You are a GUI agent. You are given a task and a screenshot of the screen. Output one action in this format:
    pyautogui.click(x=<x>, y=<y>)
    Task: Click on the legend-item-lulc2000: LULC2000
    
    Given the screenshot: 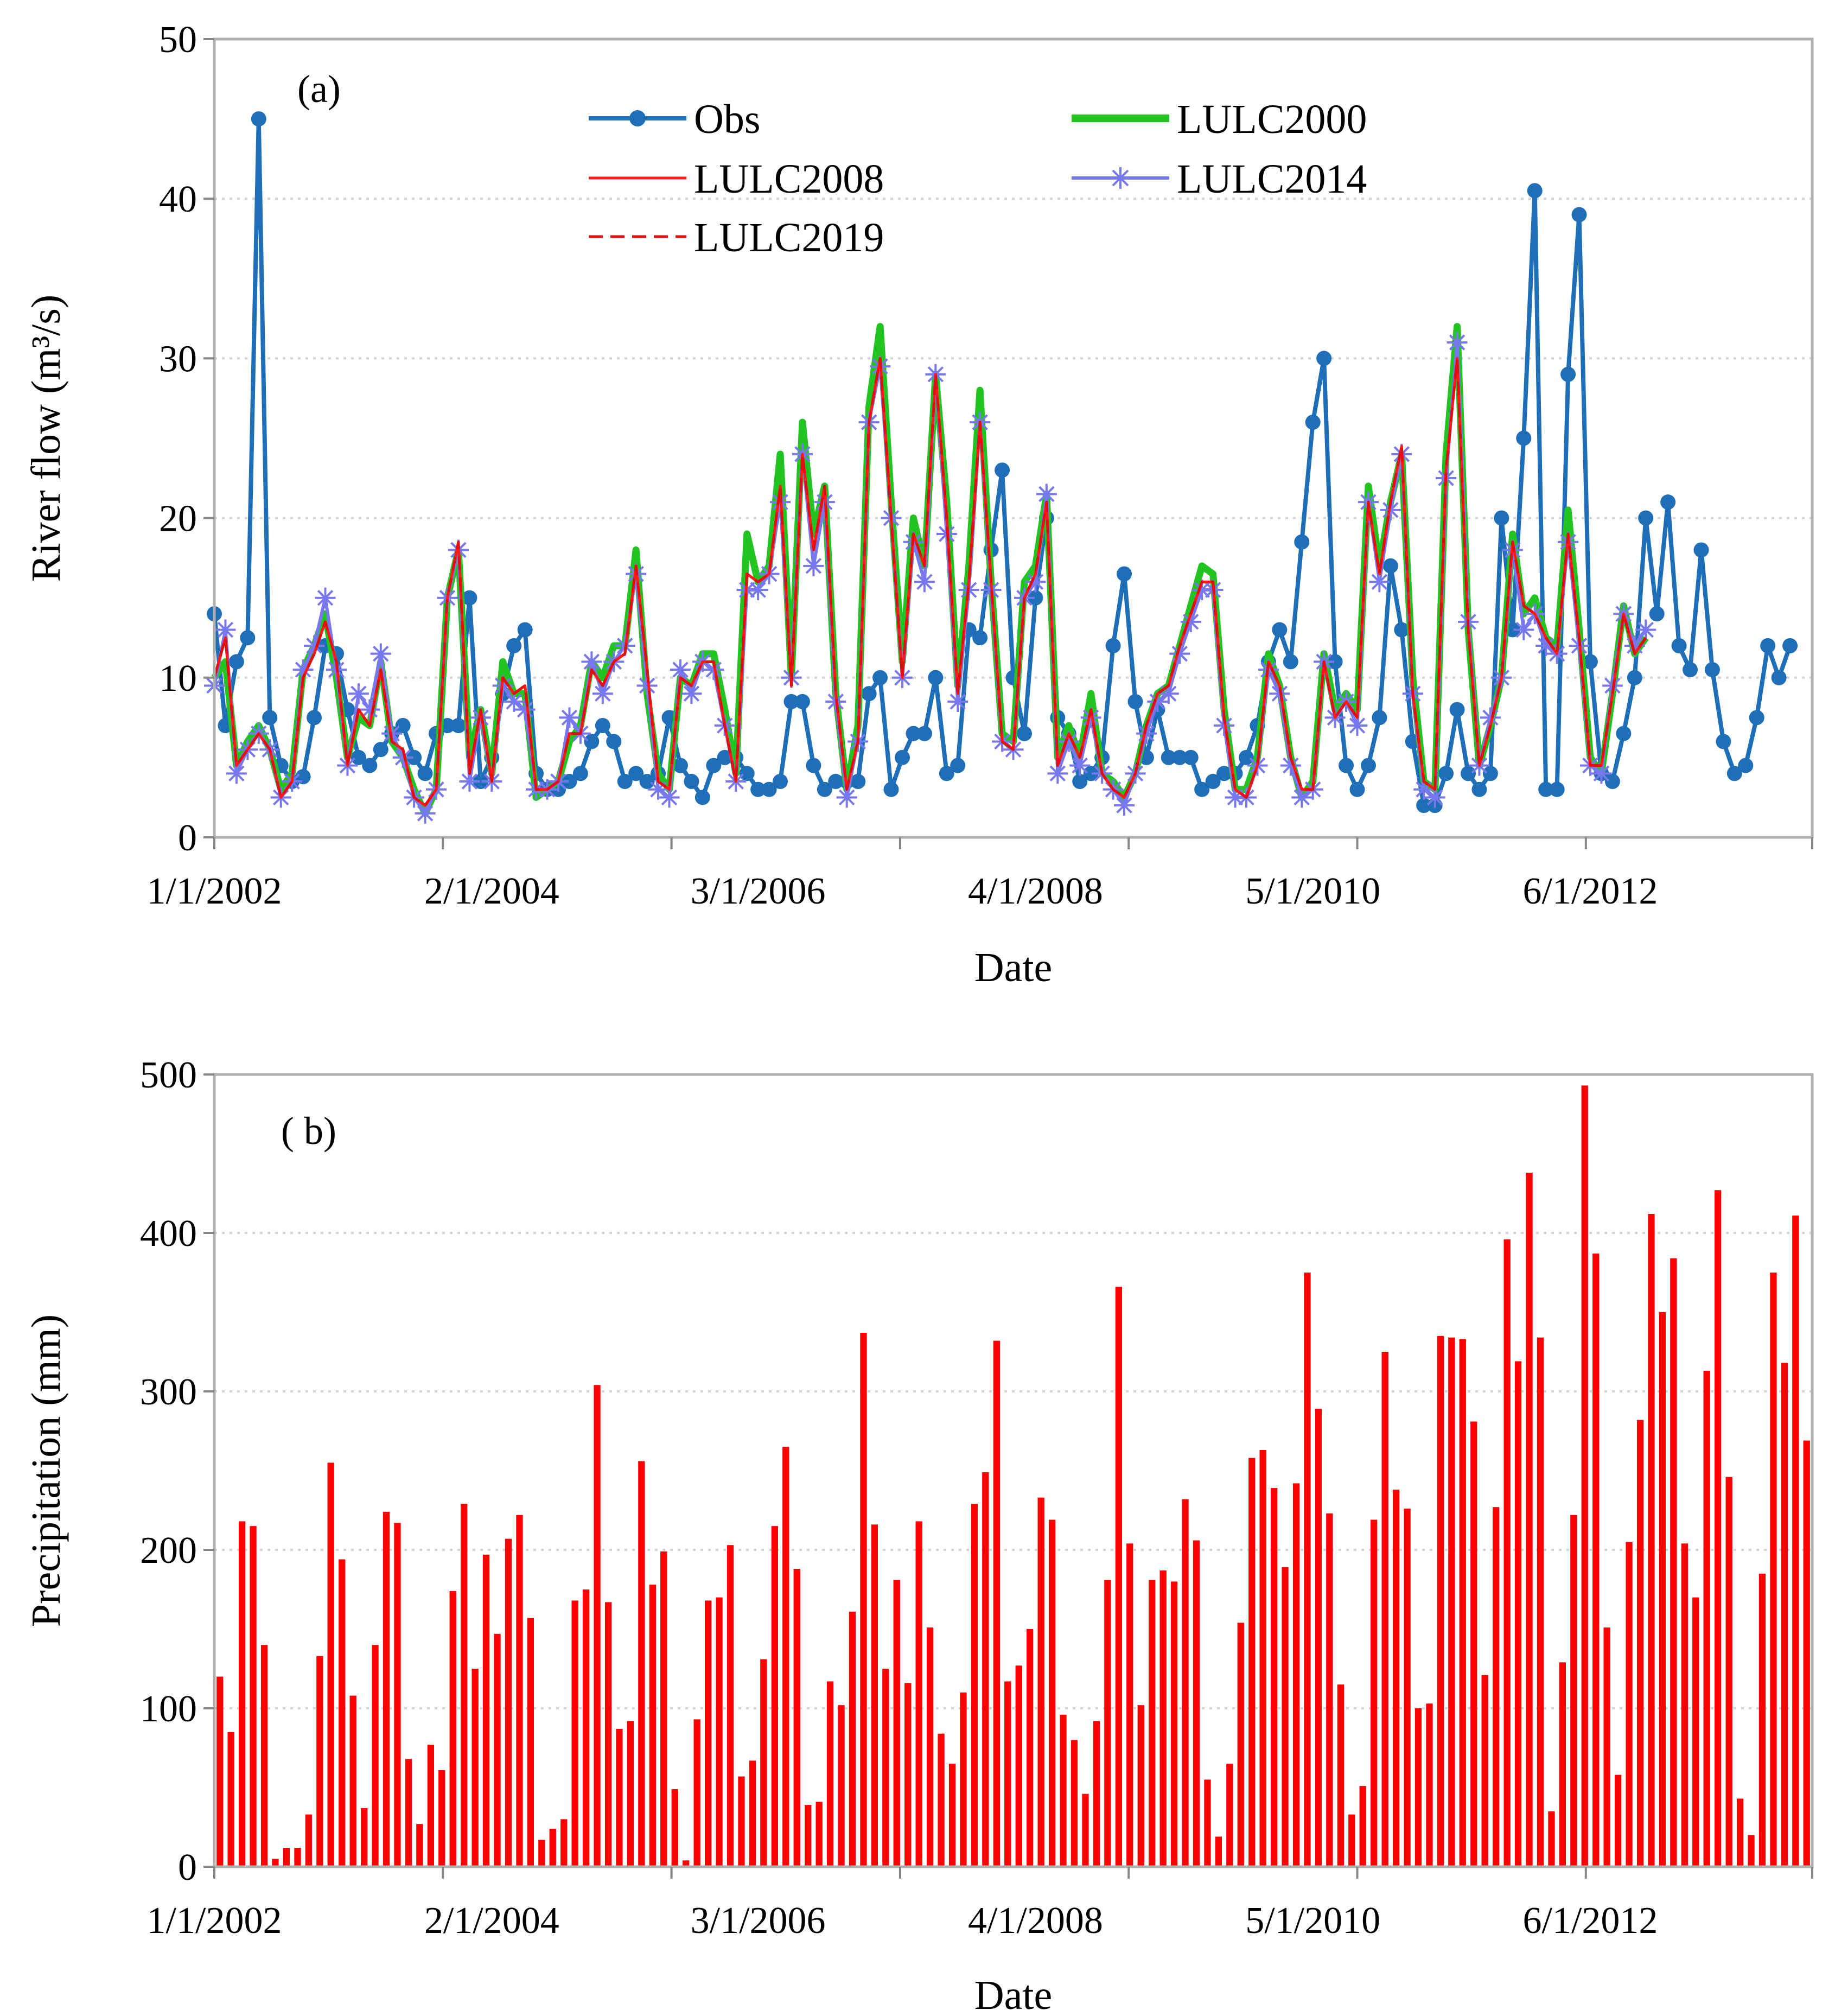 What is the action you would take?
    pyautogui.click(x=1219, y=119)
    